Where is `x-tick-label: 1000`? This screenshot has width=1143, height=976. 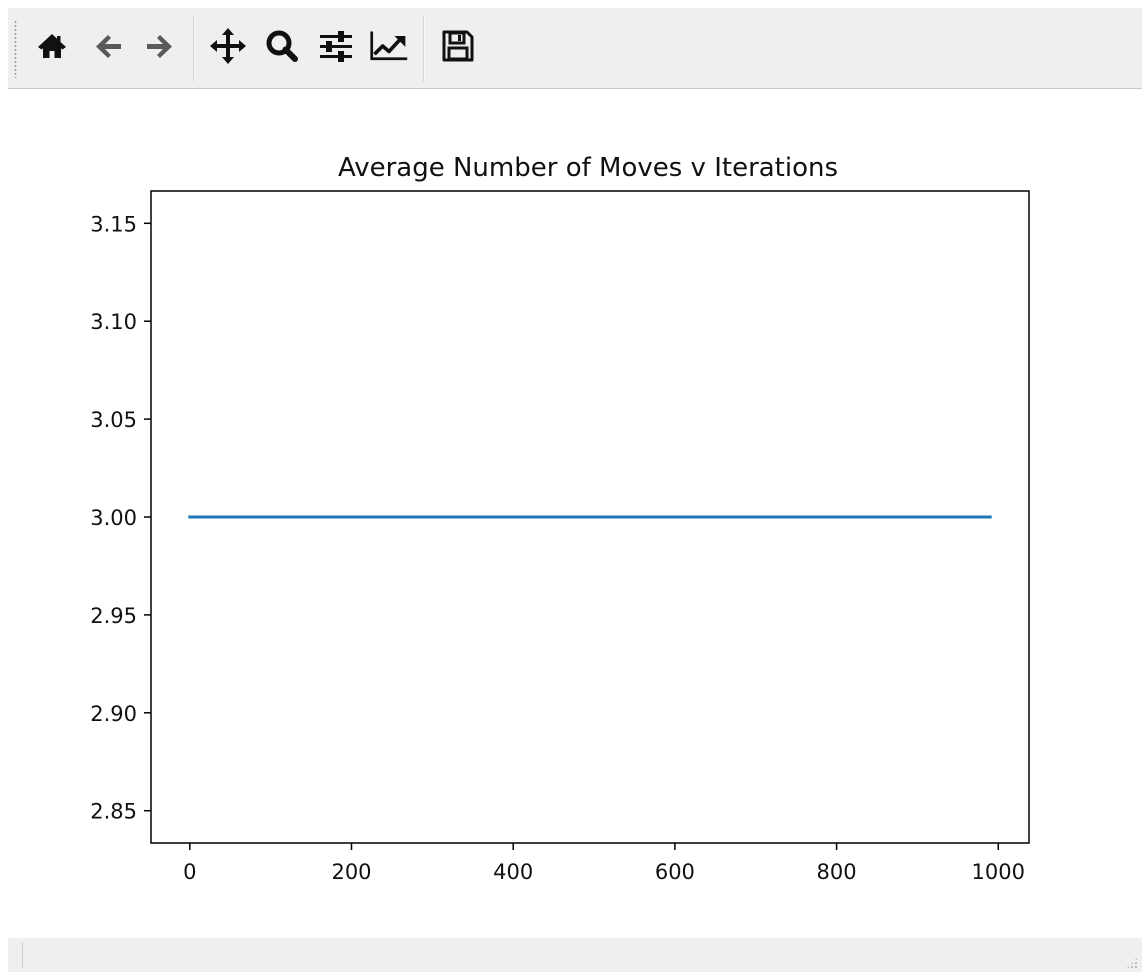 x-tick-label: 1000 is located at coordinates (998, 872).